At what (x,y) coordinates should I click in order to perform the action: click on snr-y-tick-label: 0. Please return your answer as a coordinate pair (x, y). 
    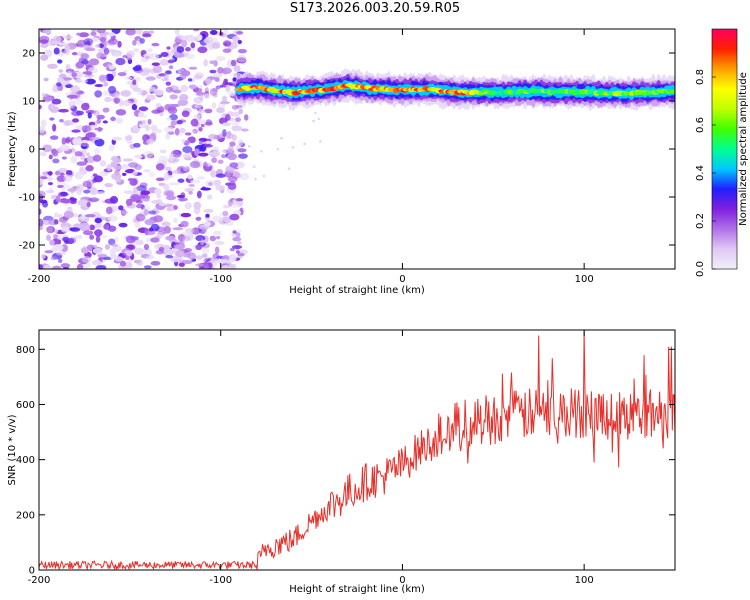
    Looking at the image, I should click on (32, 571).